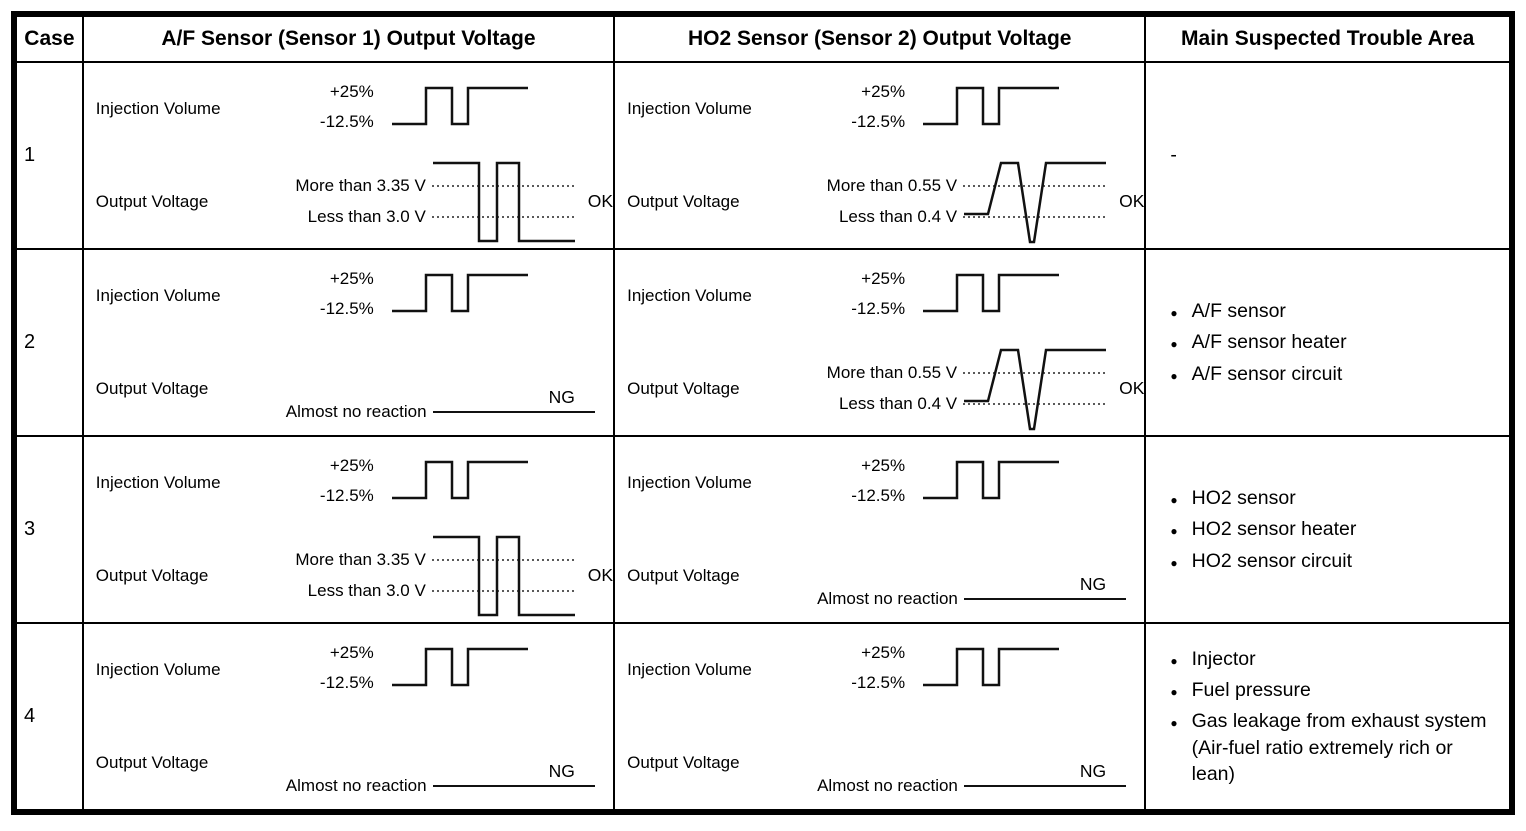 The image size is (1526, 831). What do you see at coordinates (898, 217) in the screenshot?
I see `less-than-voltage-label: Less than 0.4 V` at bounding box center [898, 217].